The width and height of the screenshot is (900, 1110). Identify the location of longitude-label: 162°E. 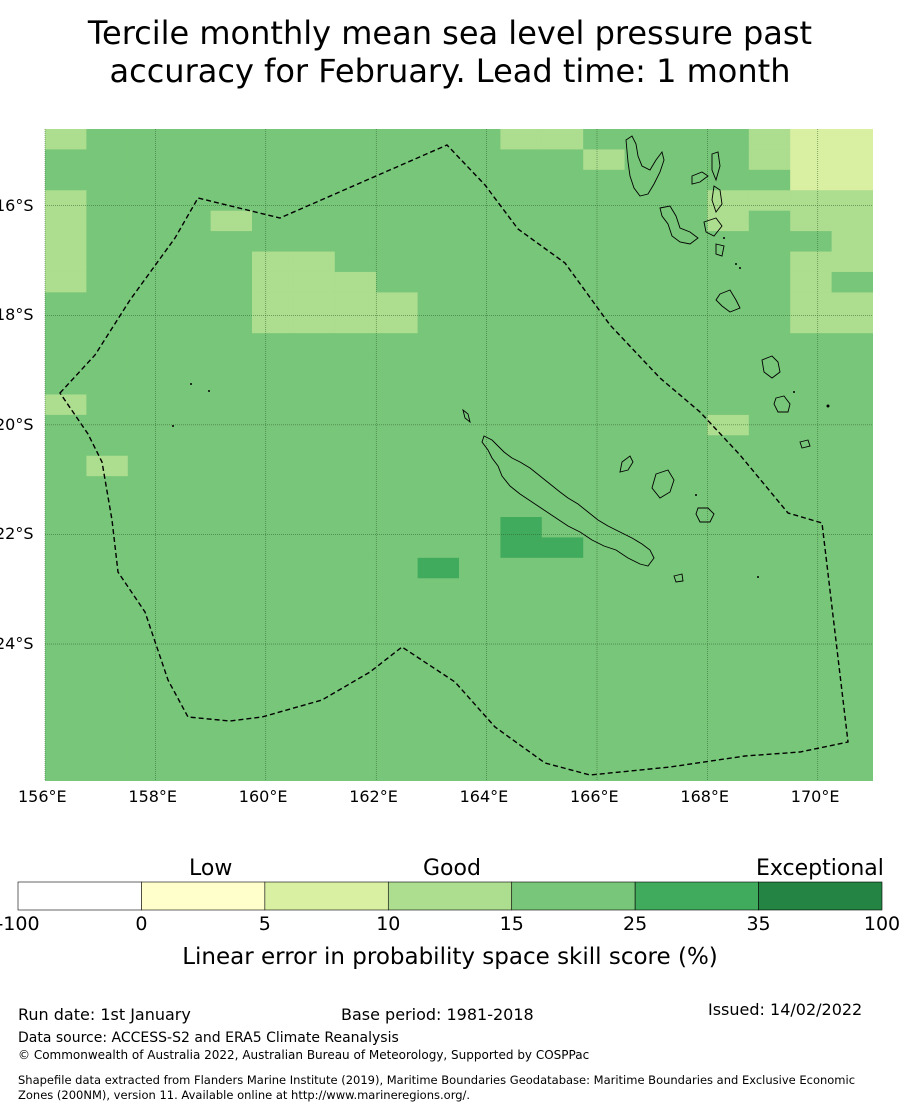
(373, 796).